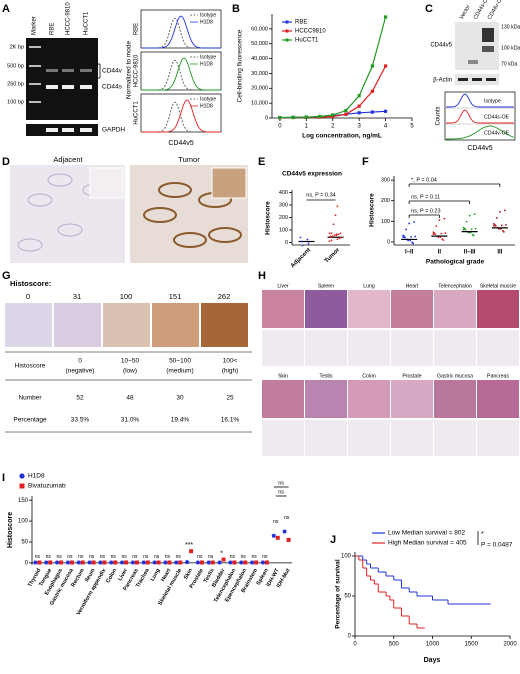  I want to click on label: (negative), so click(80, 371).